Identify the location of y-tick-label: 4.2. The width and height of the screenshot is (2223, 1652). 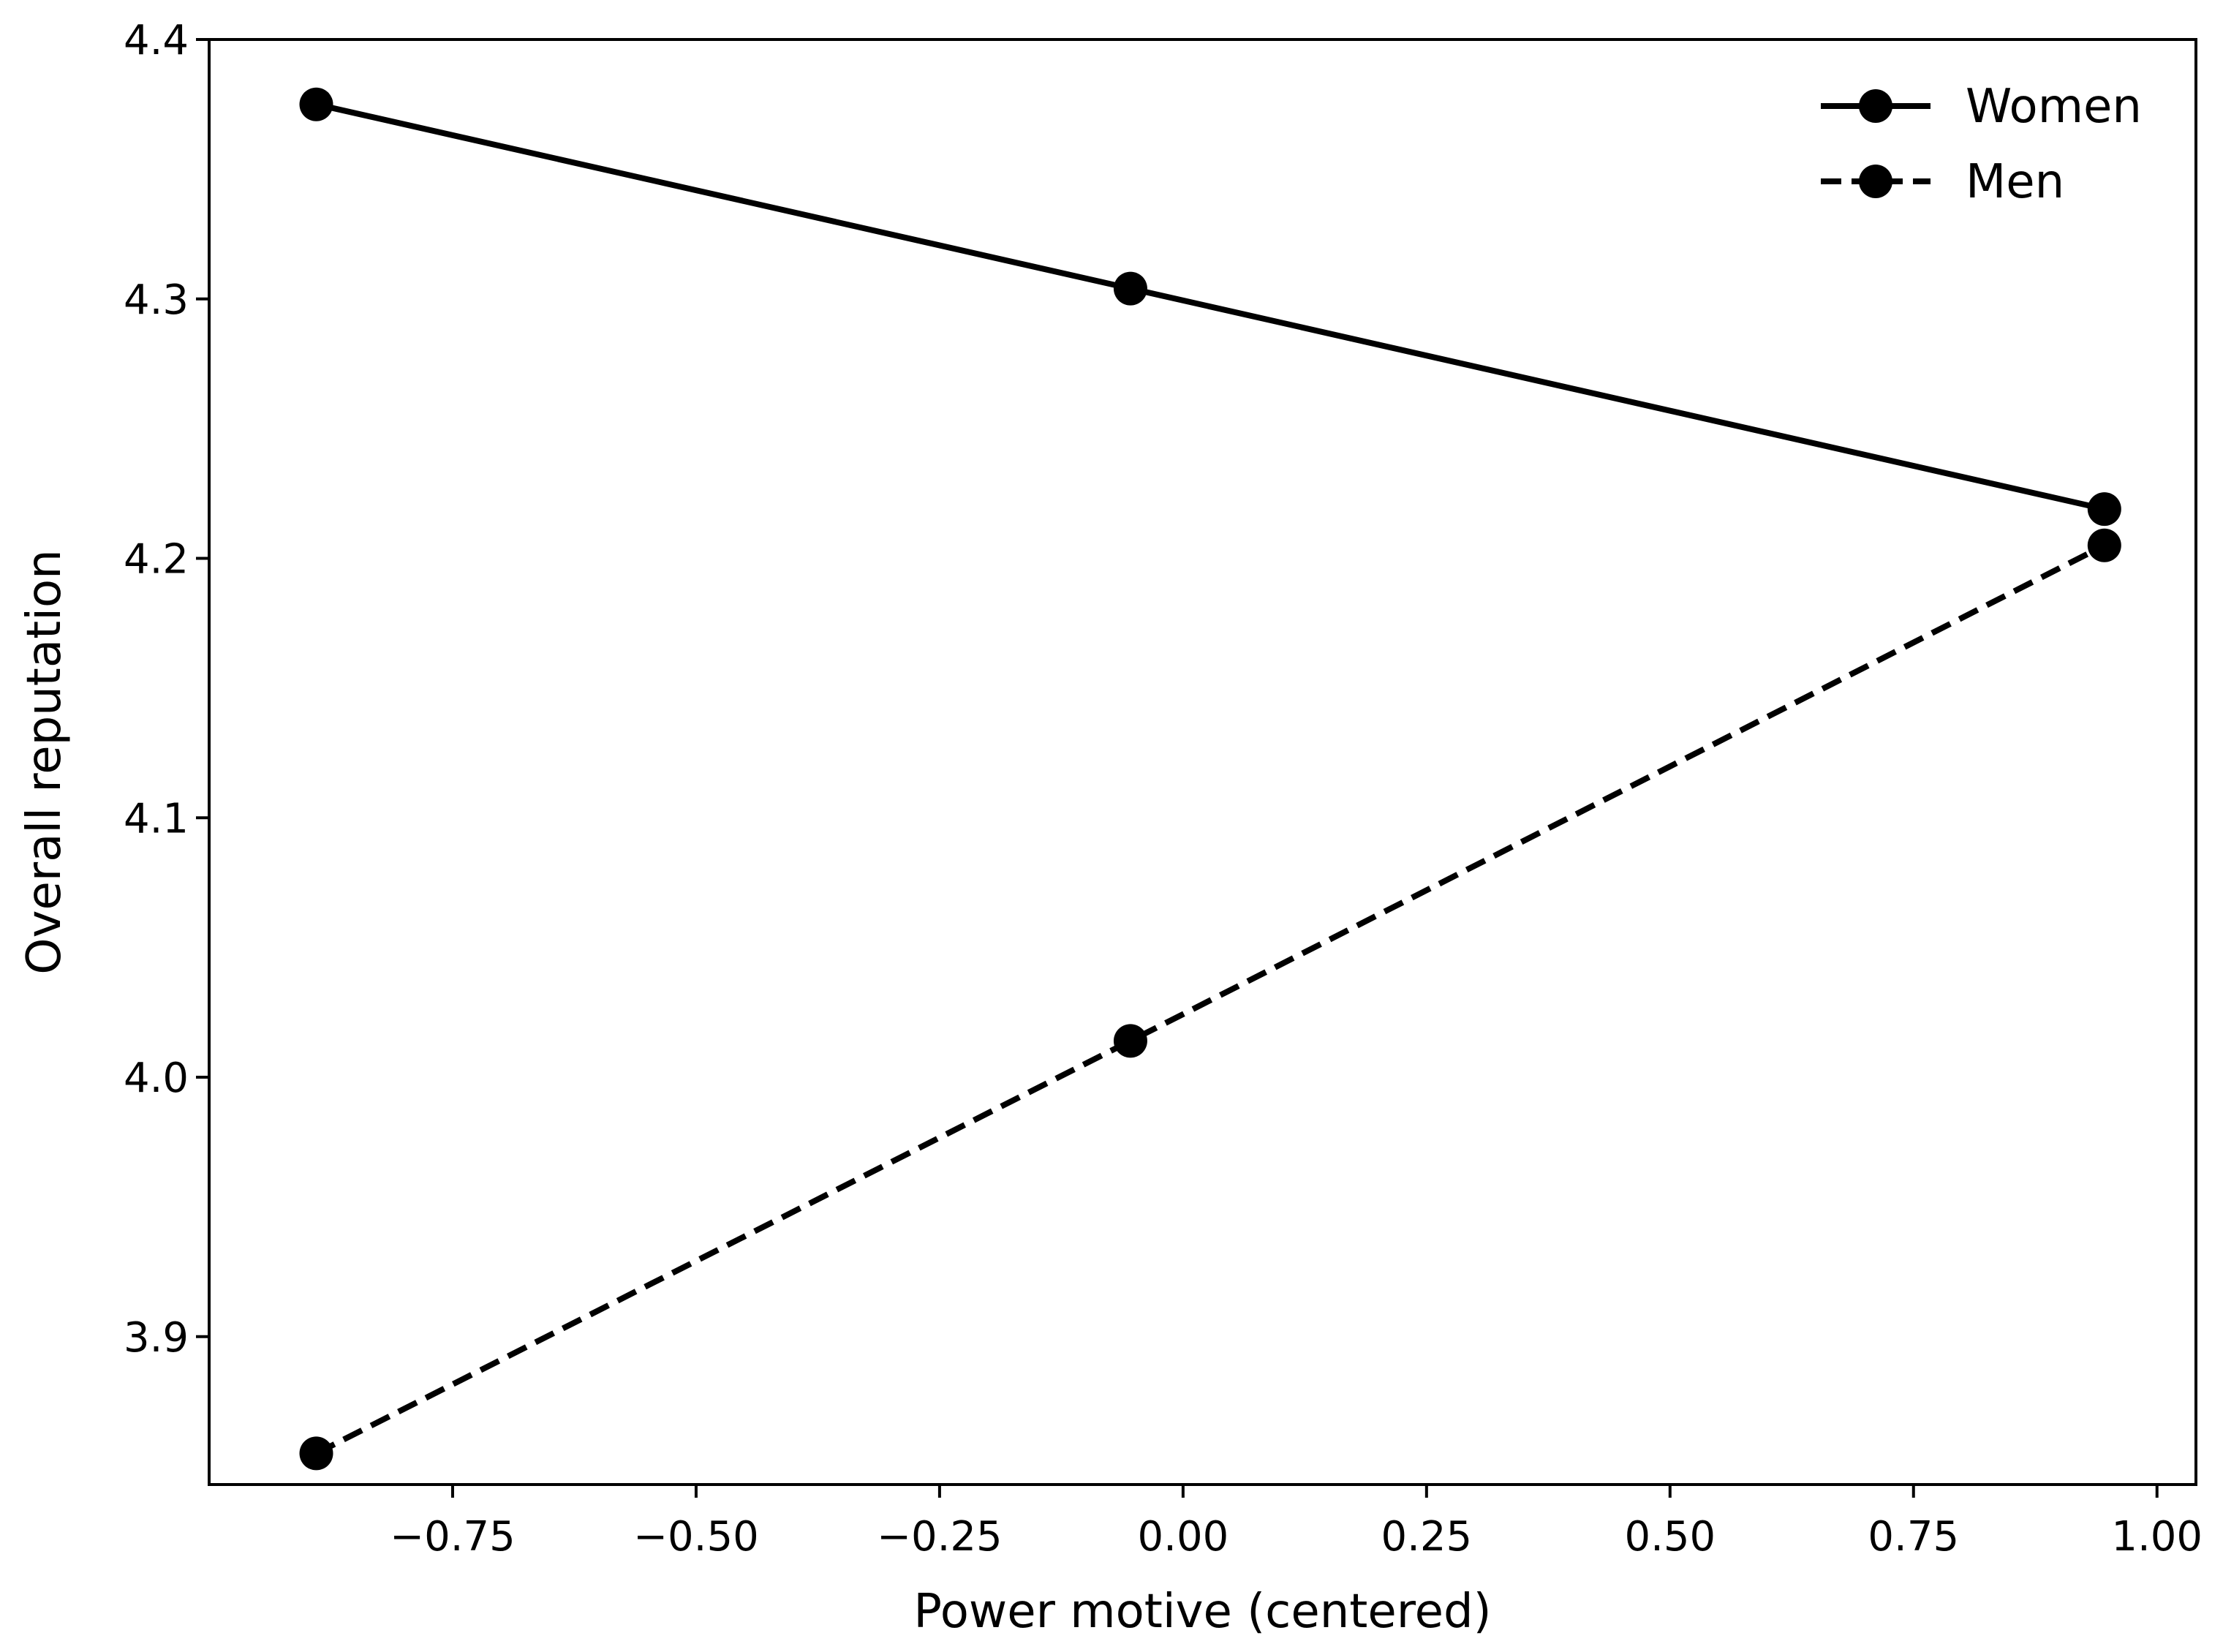
(156, 560).